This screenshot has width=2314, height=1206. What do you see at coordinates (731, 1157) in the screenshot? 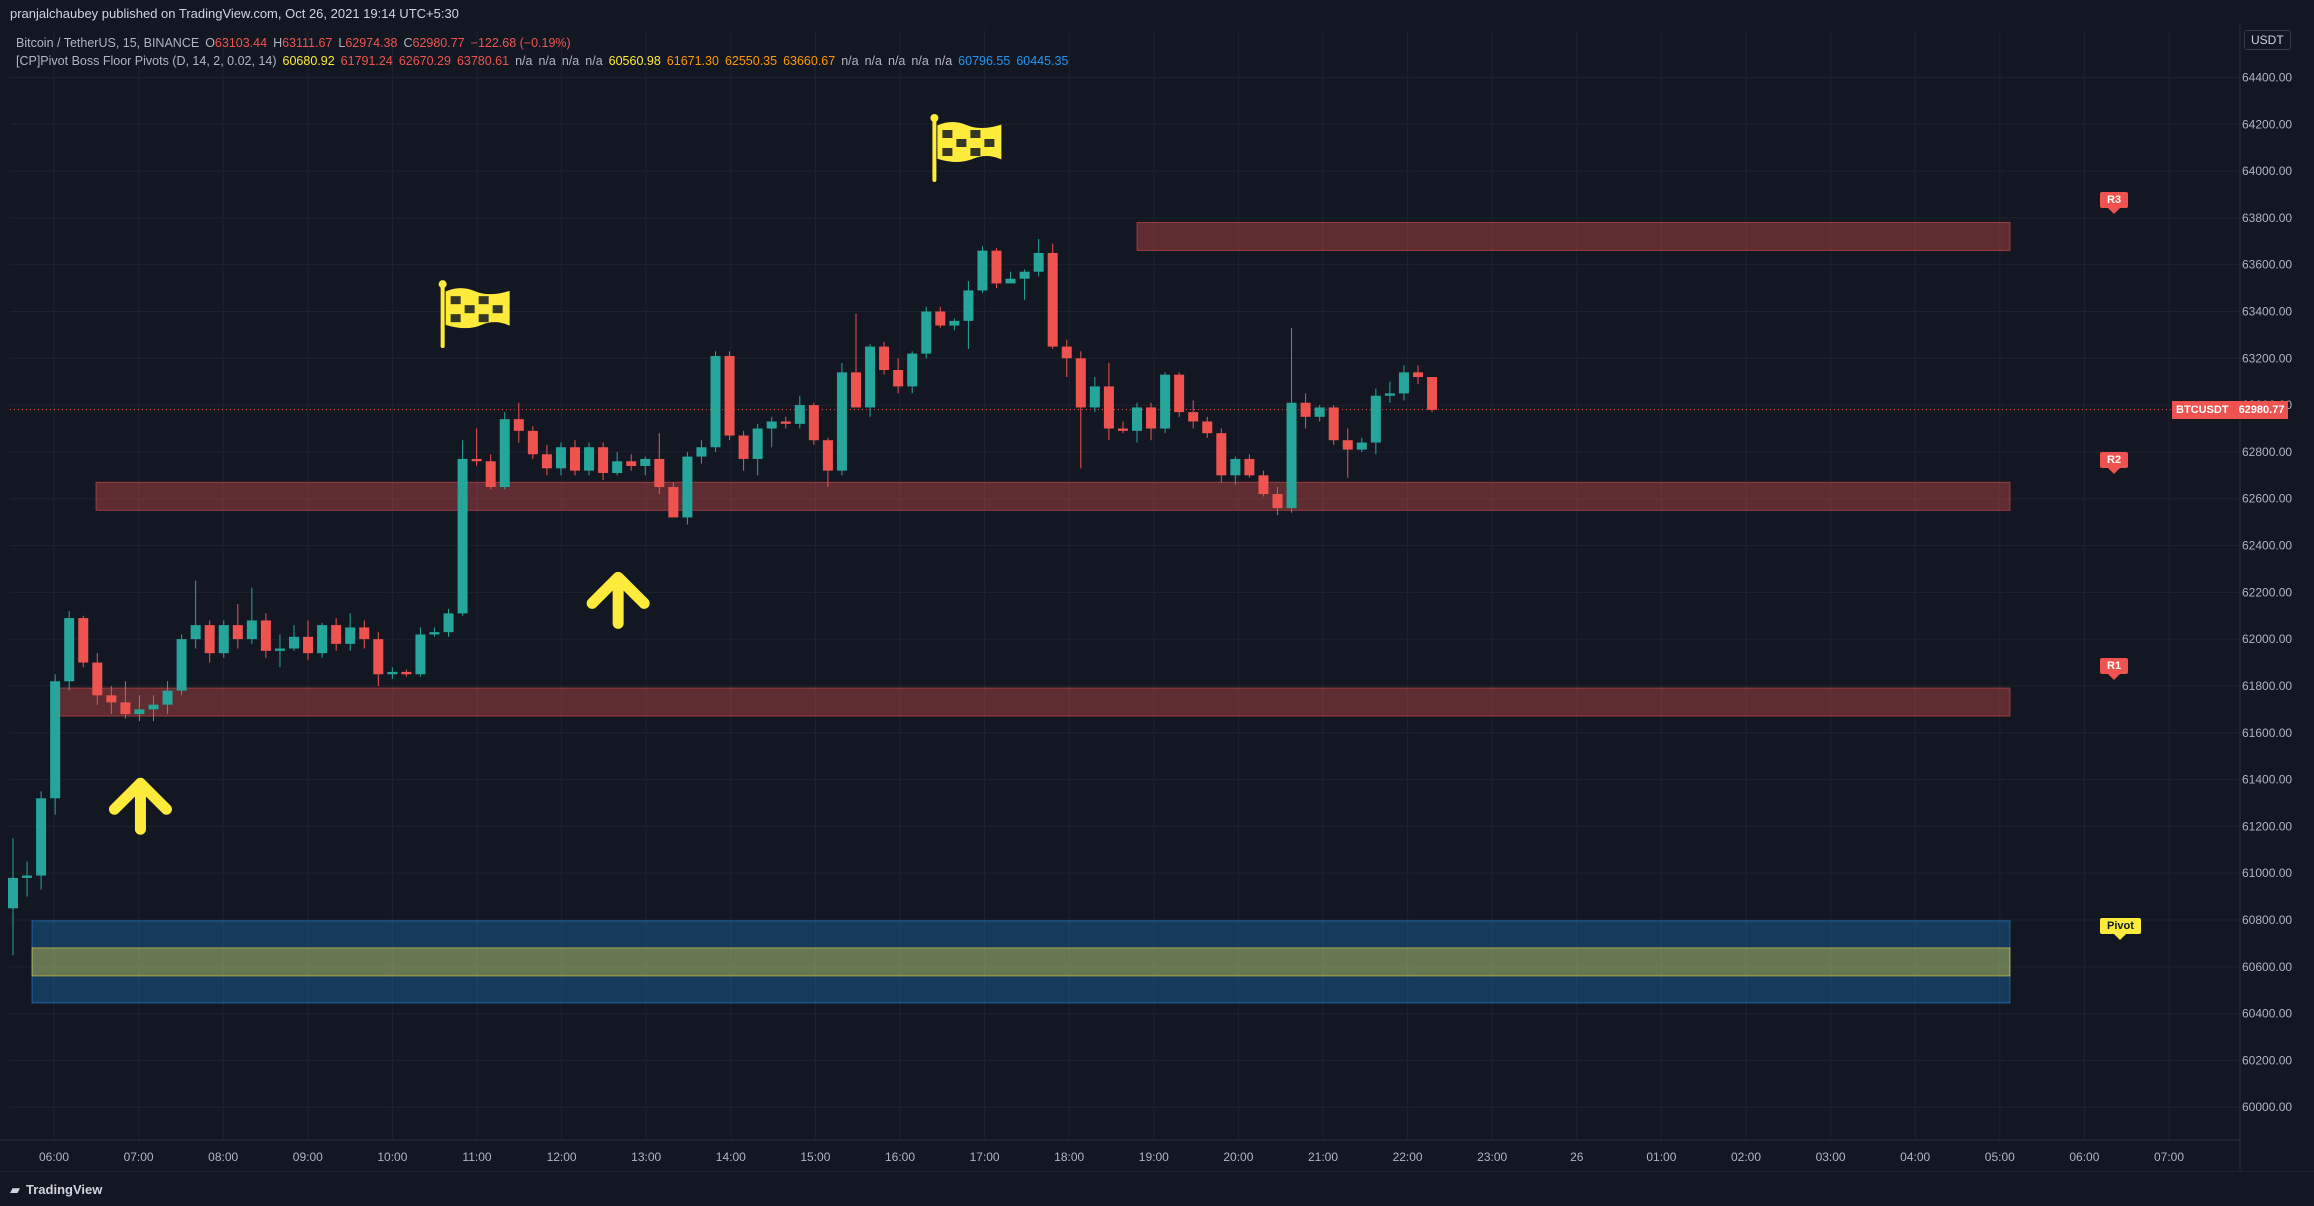
I see `time-tick-label: 14:00` at bounding box center [731, 1157].